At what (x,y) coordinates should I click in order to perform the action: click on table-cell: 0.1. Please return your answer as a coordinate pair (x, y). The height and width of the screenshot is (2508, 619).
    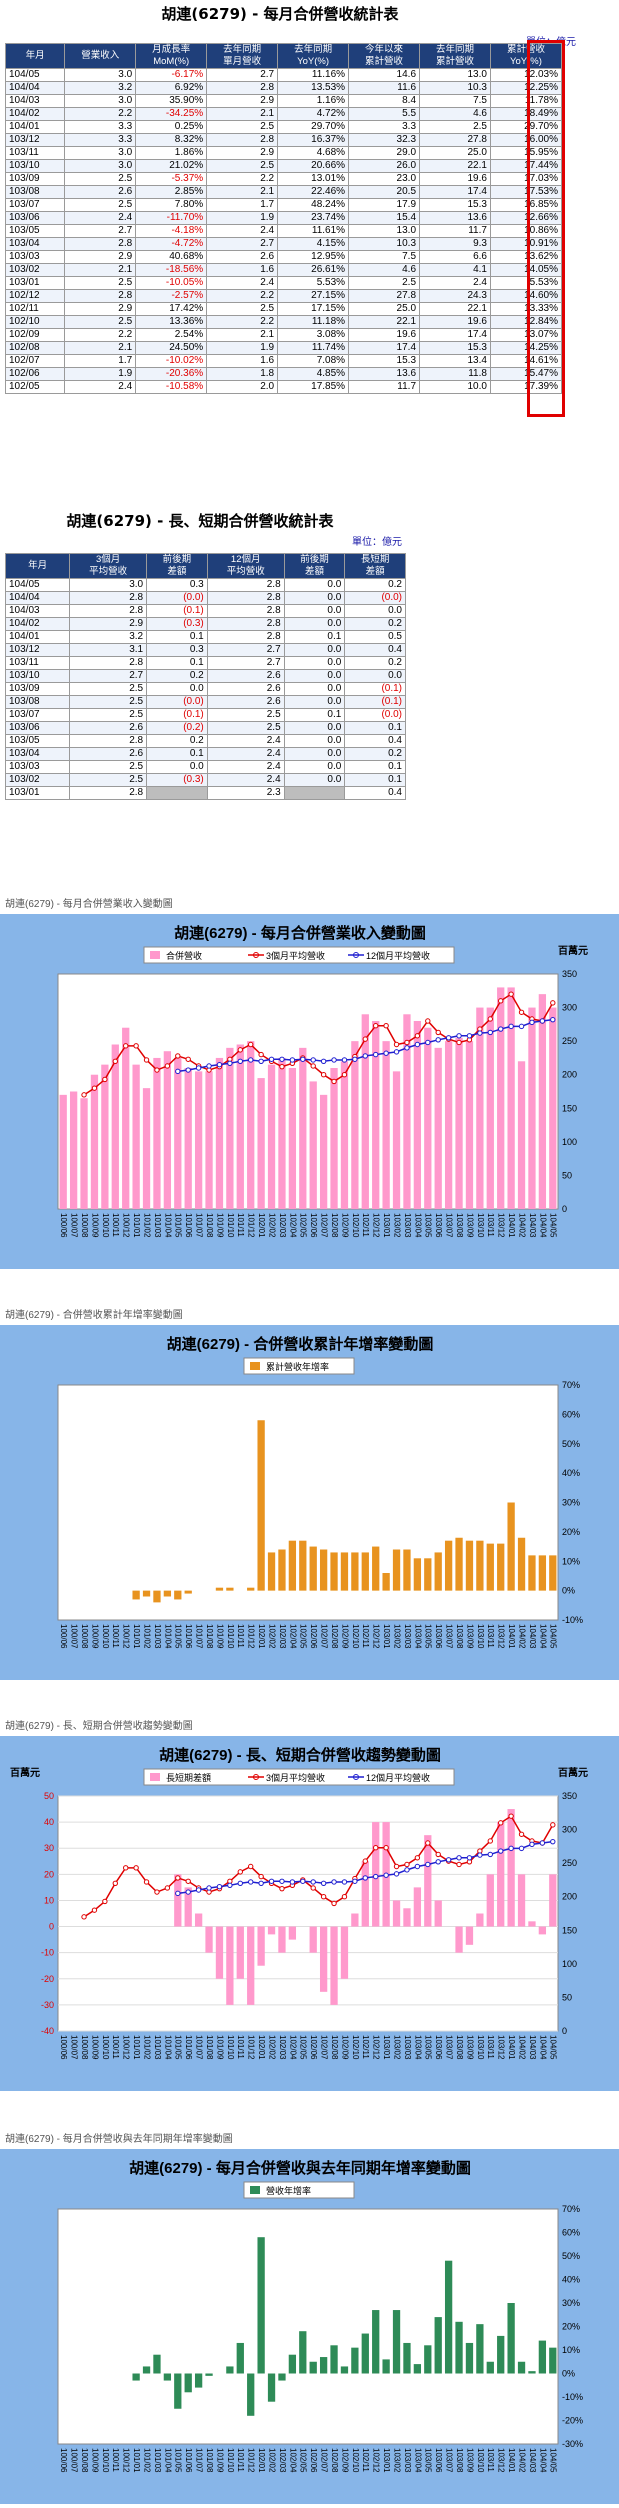
    Looking at the image, I should click on (314, 637).